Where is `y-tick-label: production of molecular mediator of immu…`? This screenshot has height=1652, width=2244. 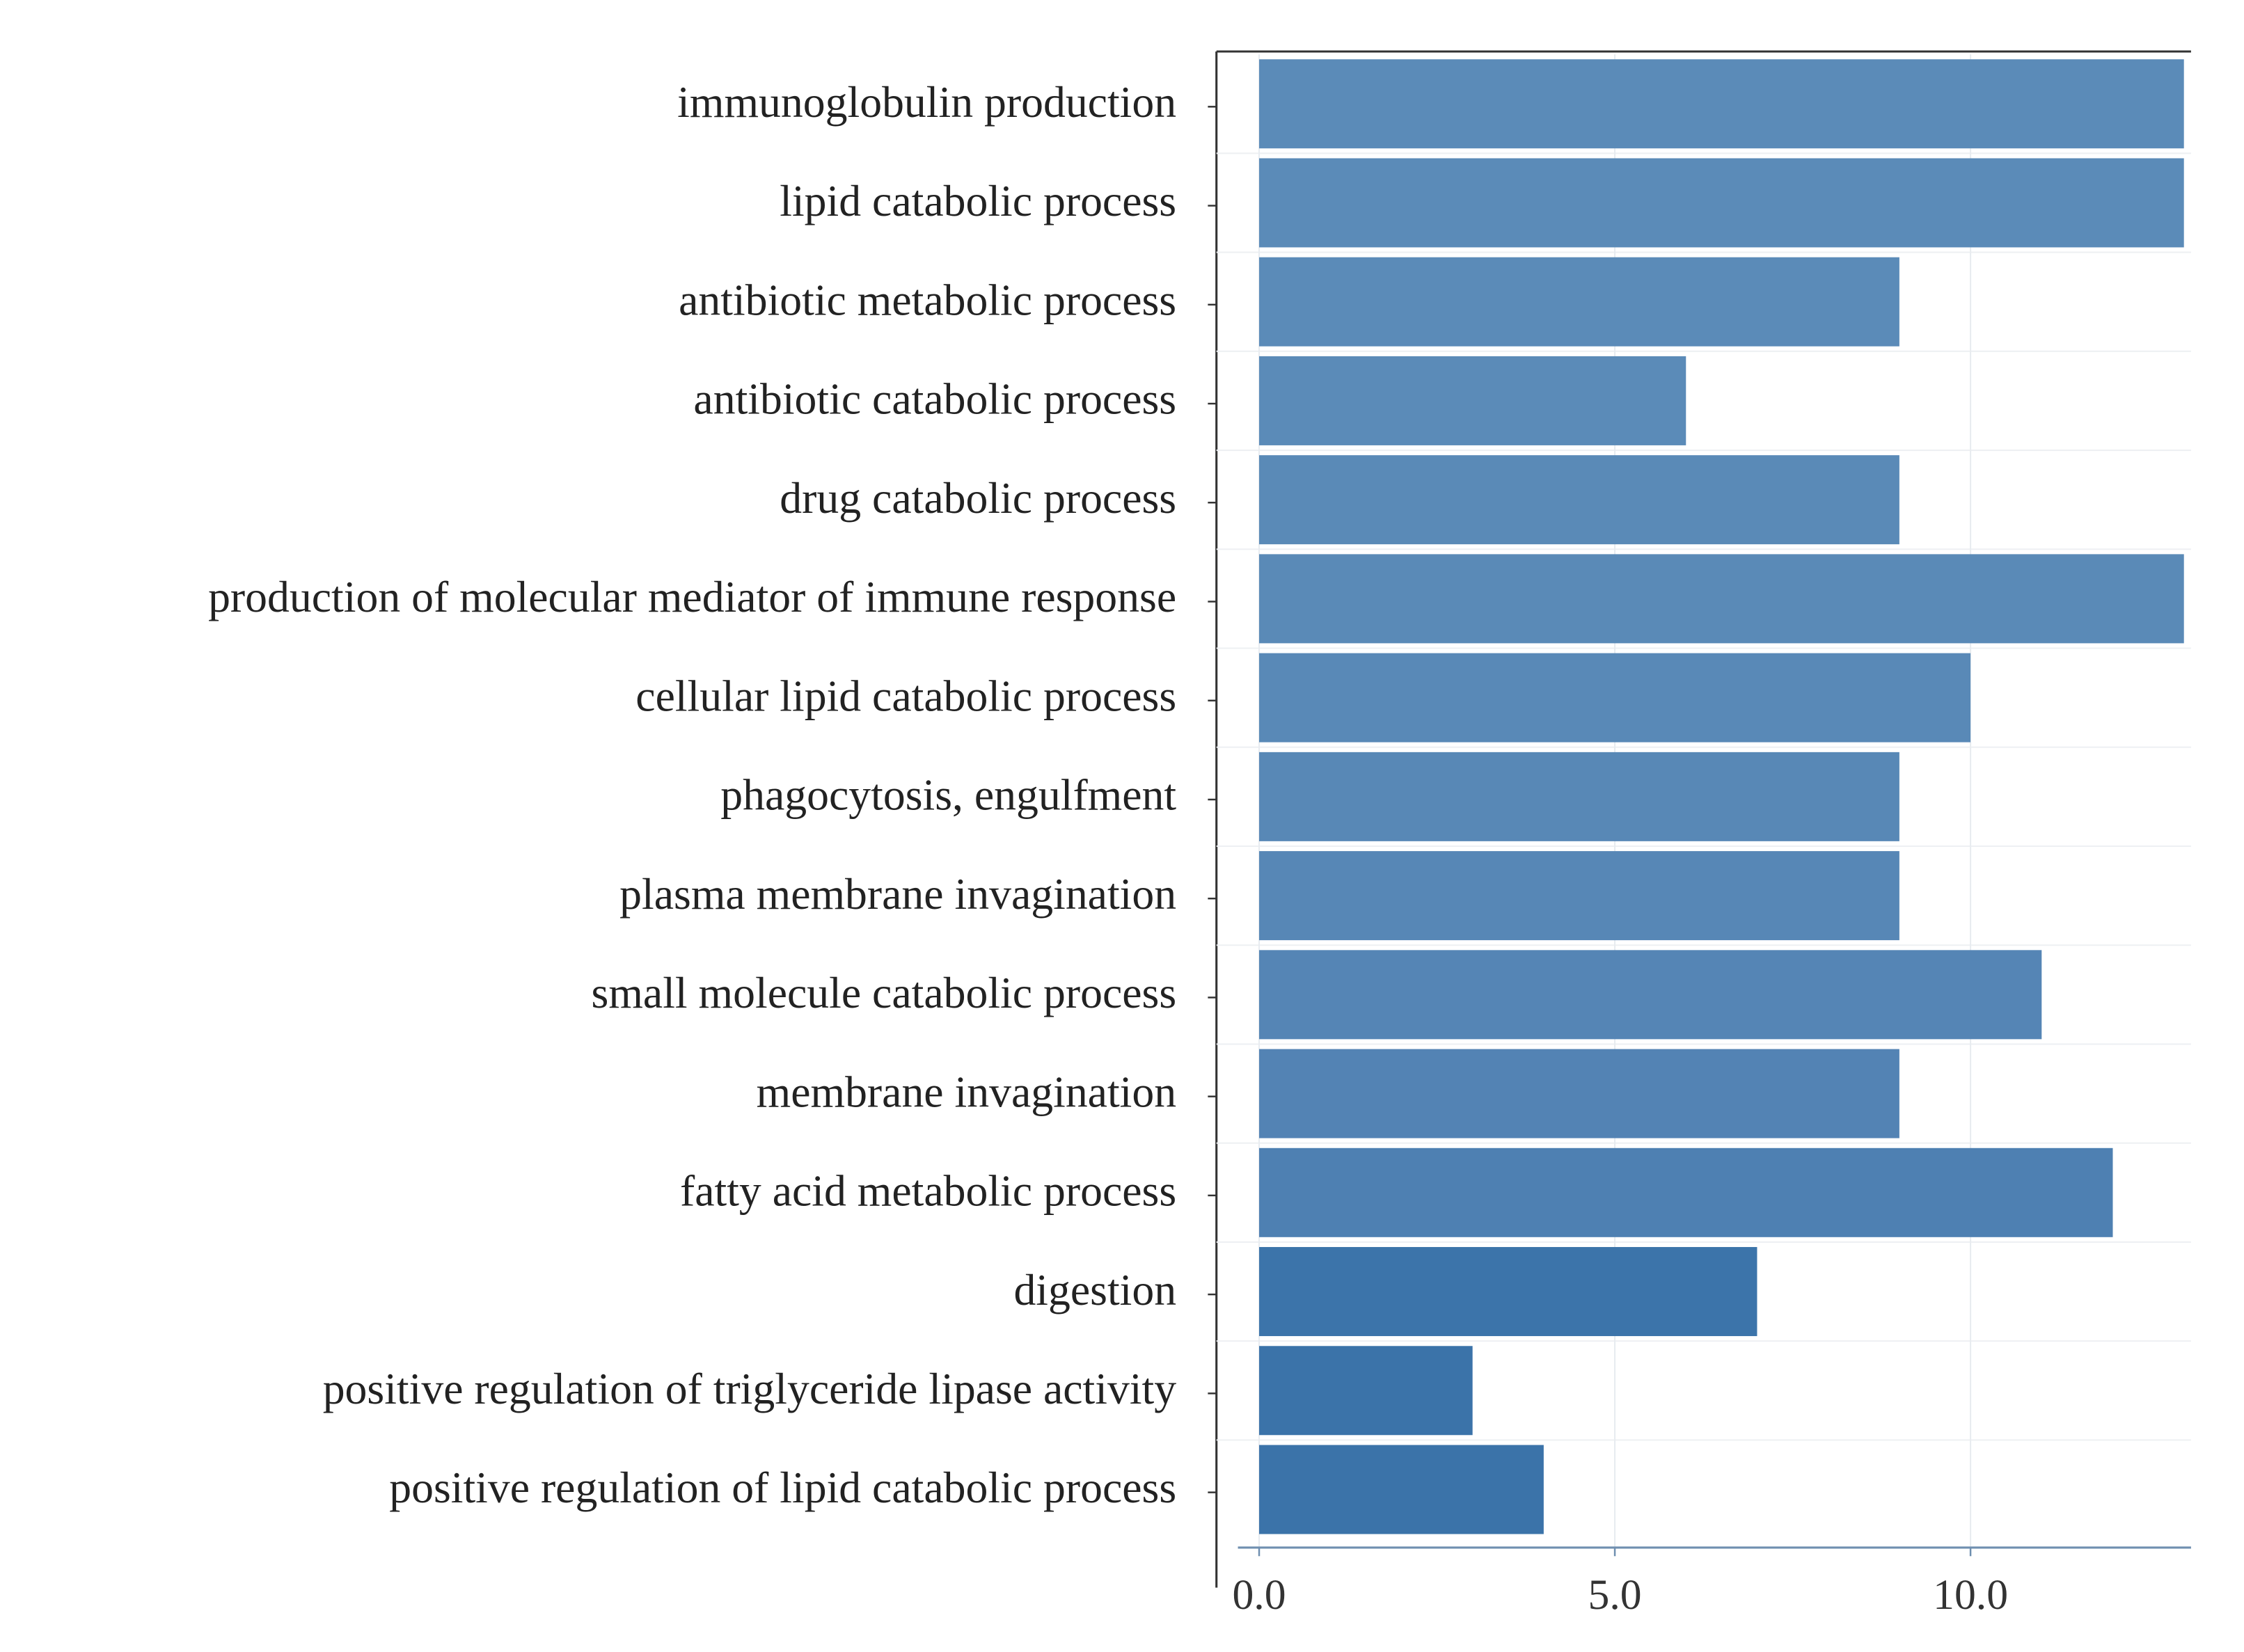 y-tick-label: production of molecular mediator of immu… is located at coordinates (692, 596).